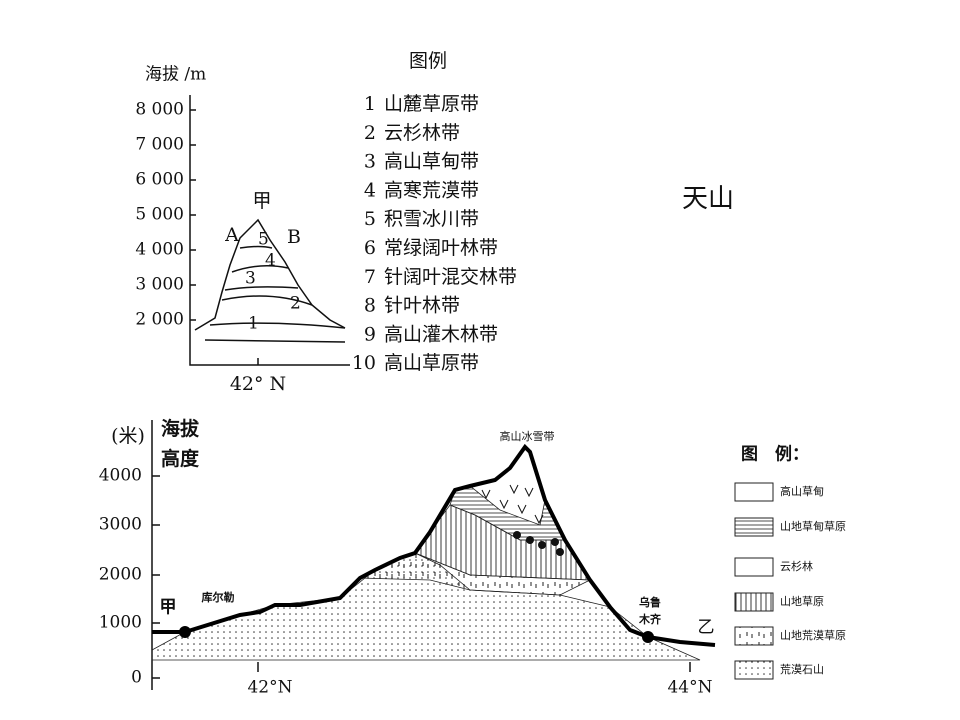 The height and width of the screenshot is (720, 960). What do you see at coordinates (813, 526) in the screenshot?
I see `legend-label: 山地草甸草原` at bounding box center [813, 526].